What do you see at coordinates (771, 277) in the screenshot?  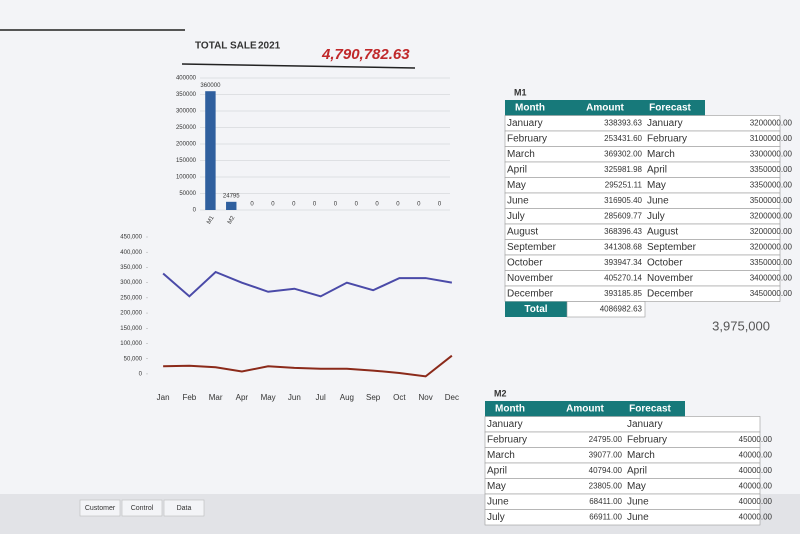 I see `cell: 3400000.00` at bounding box center [771, 277].